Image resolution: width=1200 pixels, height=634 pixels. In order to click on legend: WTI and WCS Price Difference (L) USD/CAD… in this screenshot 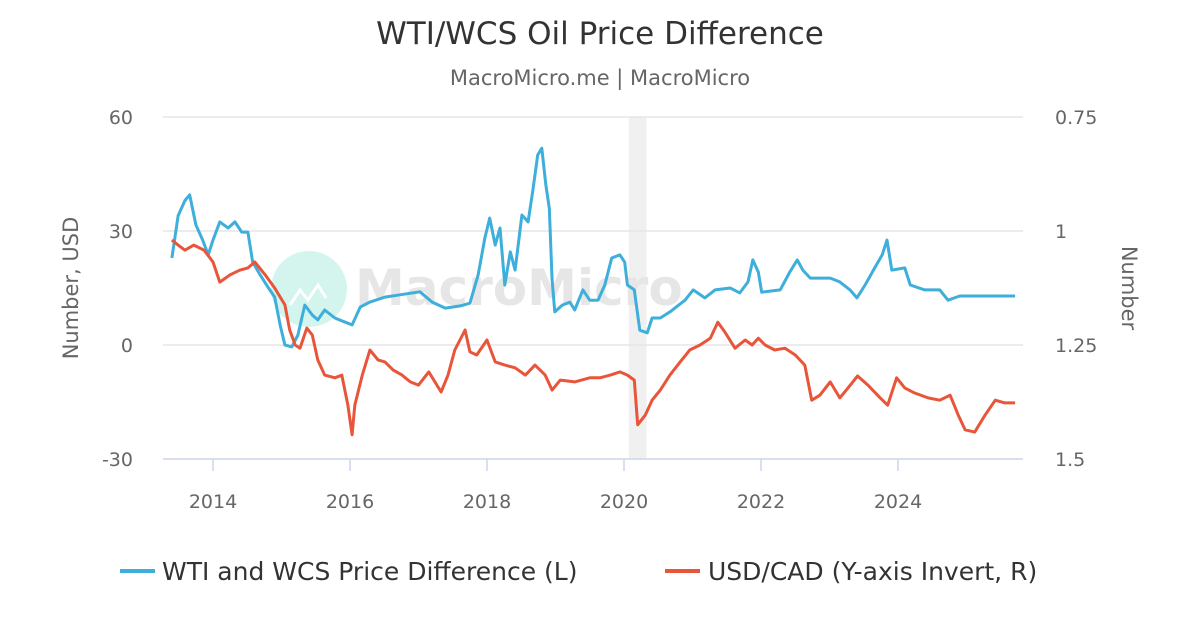, I will do `click(578, 571)`.